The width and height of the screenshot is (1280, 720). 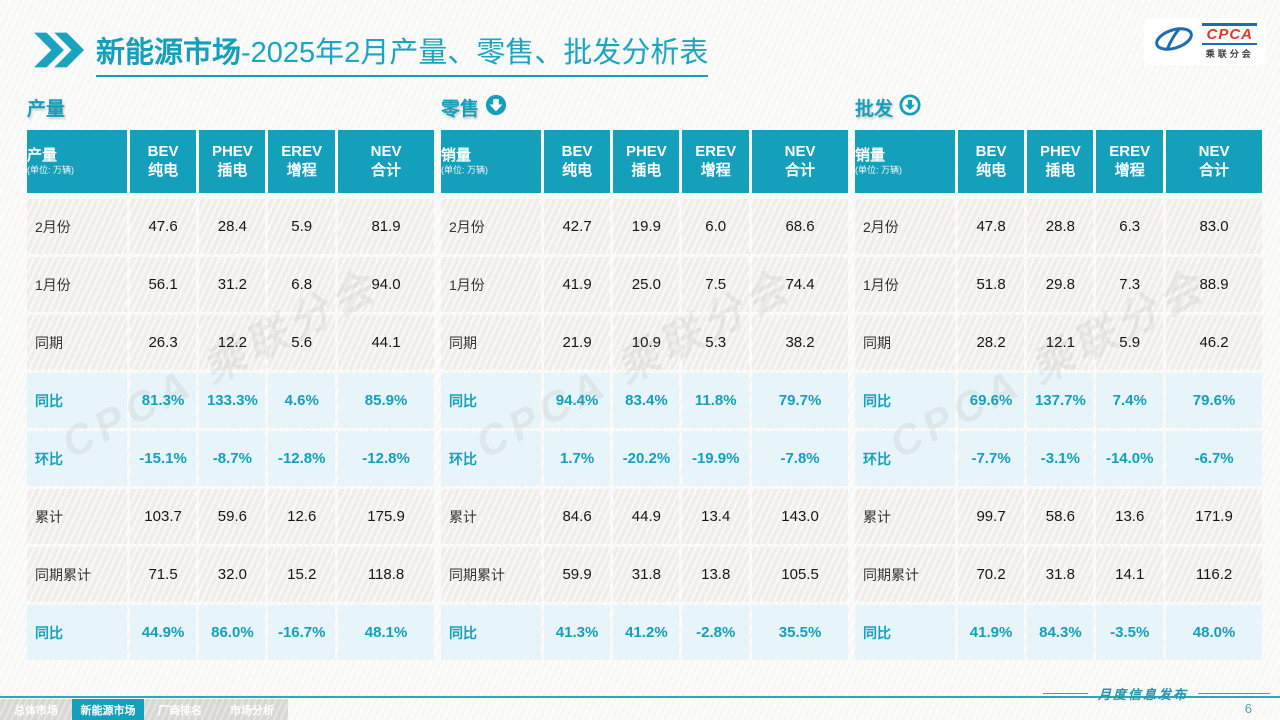 What do you see at coordinates (302, 458) in the screenshot?
I see `cell-value: -12.8%` at bounding box center [302, 458].